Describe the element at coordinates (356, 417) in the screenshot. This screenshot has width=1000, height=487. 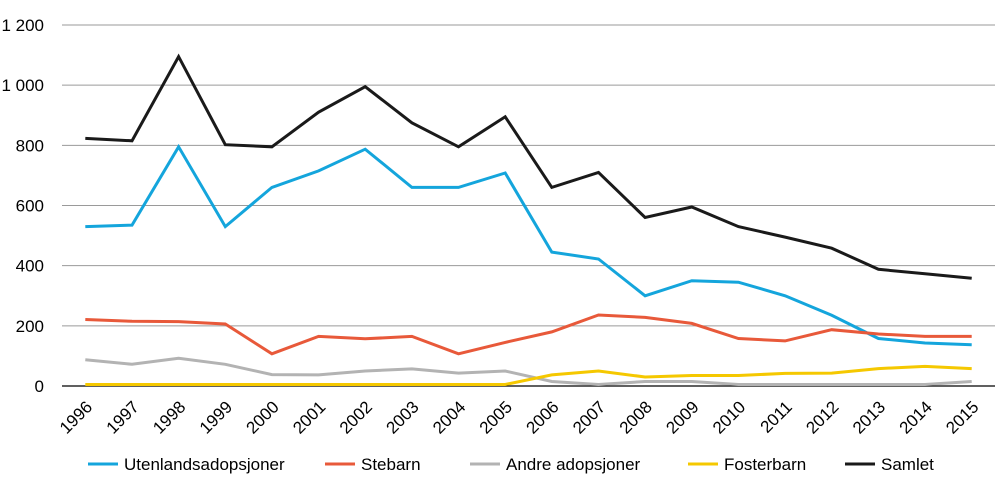
I see `x-tick-label: 2002` at that location.